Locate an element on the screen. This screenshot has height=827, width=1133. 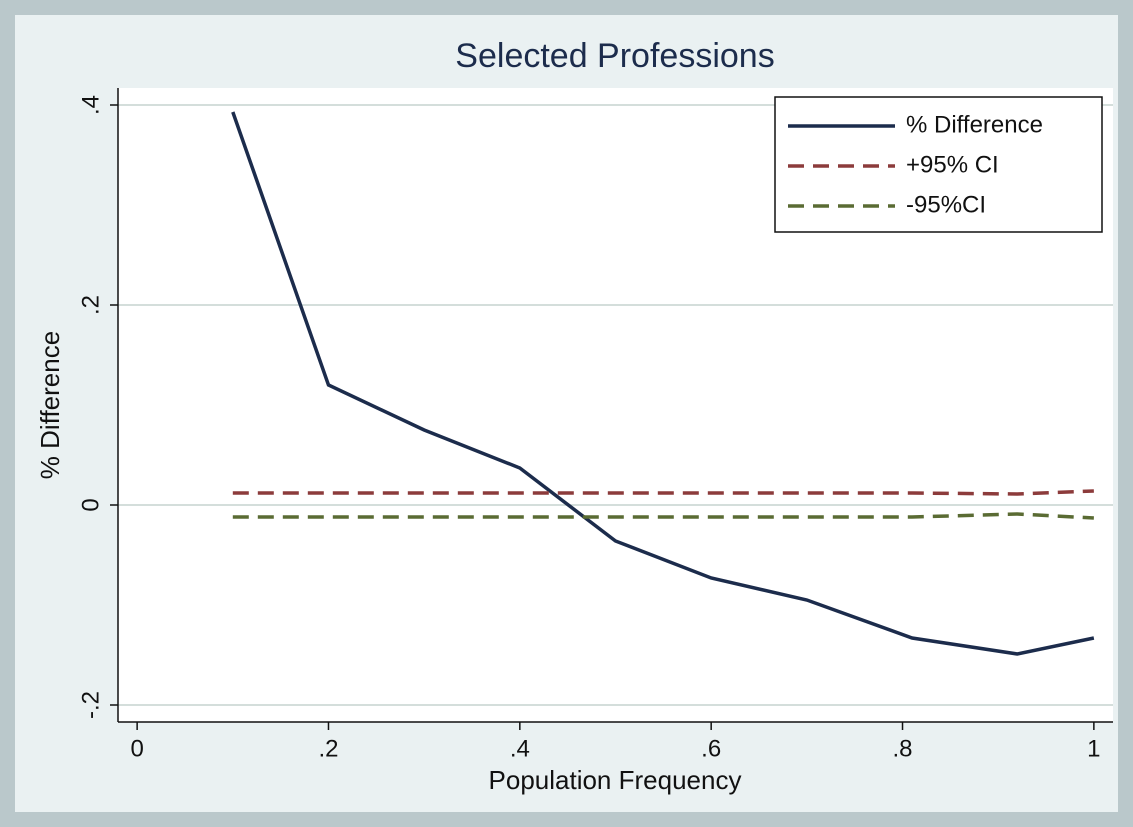
legend-label: +95% CI is located at coordinates (952, 164).